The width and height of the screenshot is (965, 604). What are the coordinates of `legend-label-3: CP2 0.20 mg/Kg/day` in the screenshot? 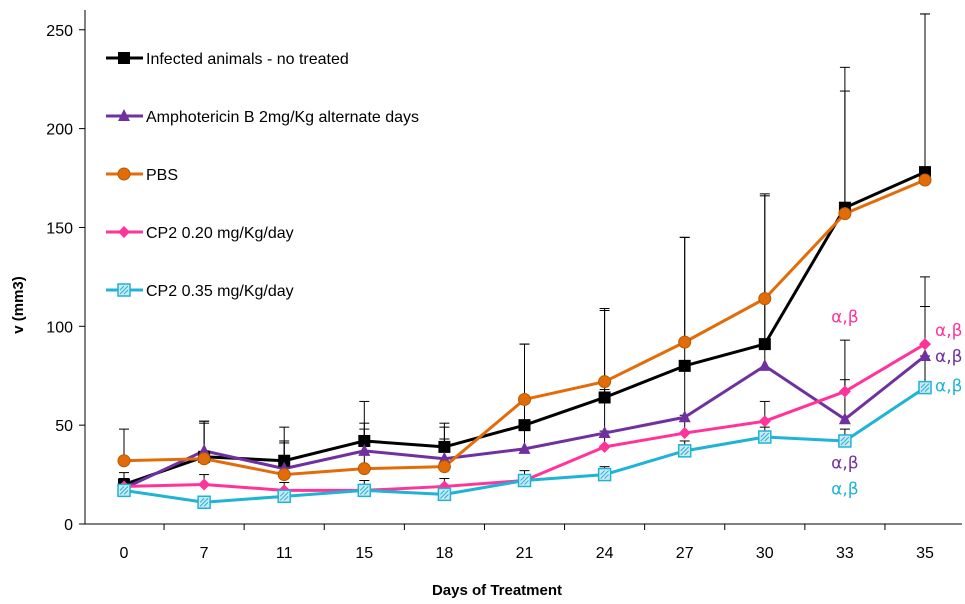 It's located at (220, 233).